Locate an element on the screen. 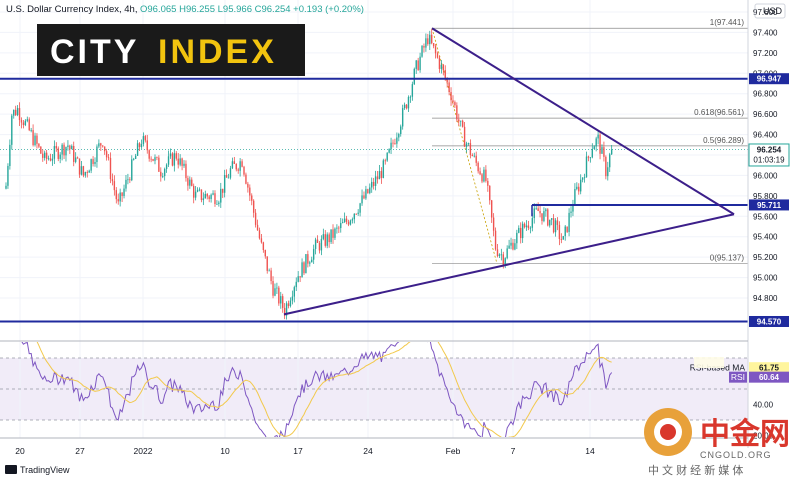  rsi-tick-label: 20.00 is located at coordinates (763, 436).